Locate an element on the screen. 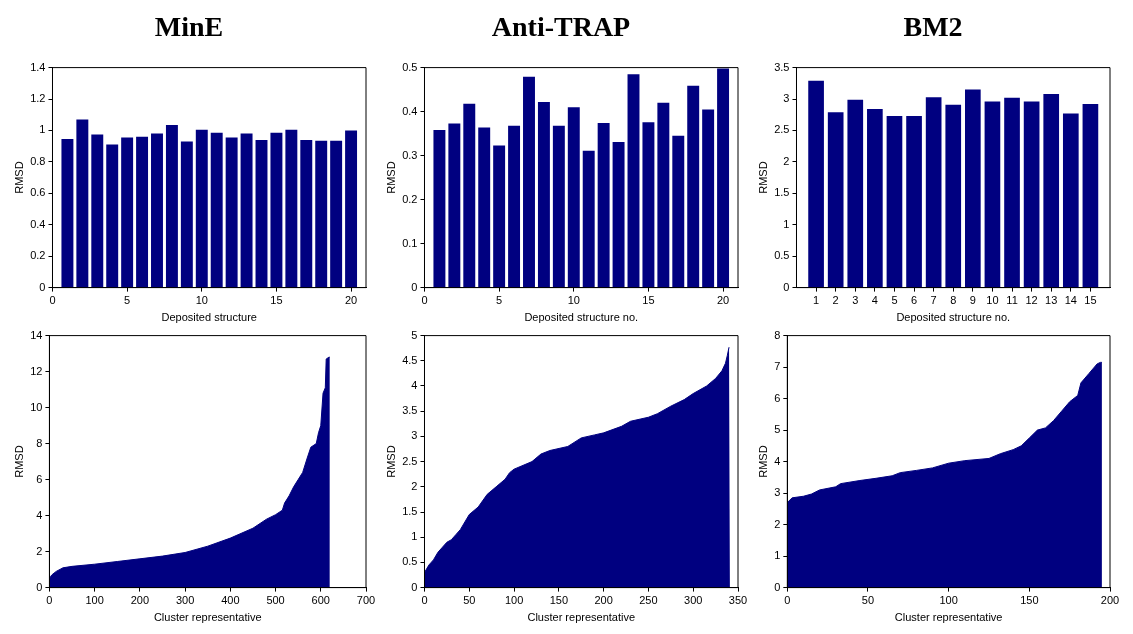  chart-title: BM2 is located at coordinates (933, 27).